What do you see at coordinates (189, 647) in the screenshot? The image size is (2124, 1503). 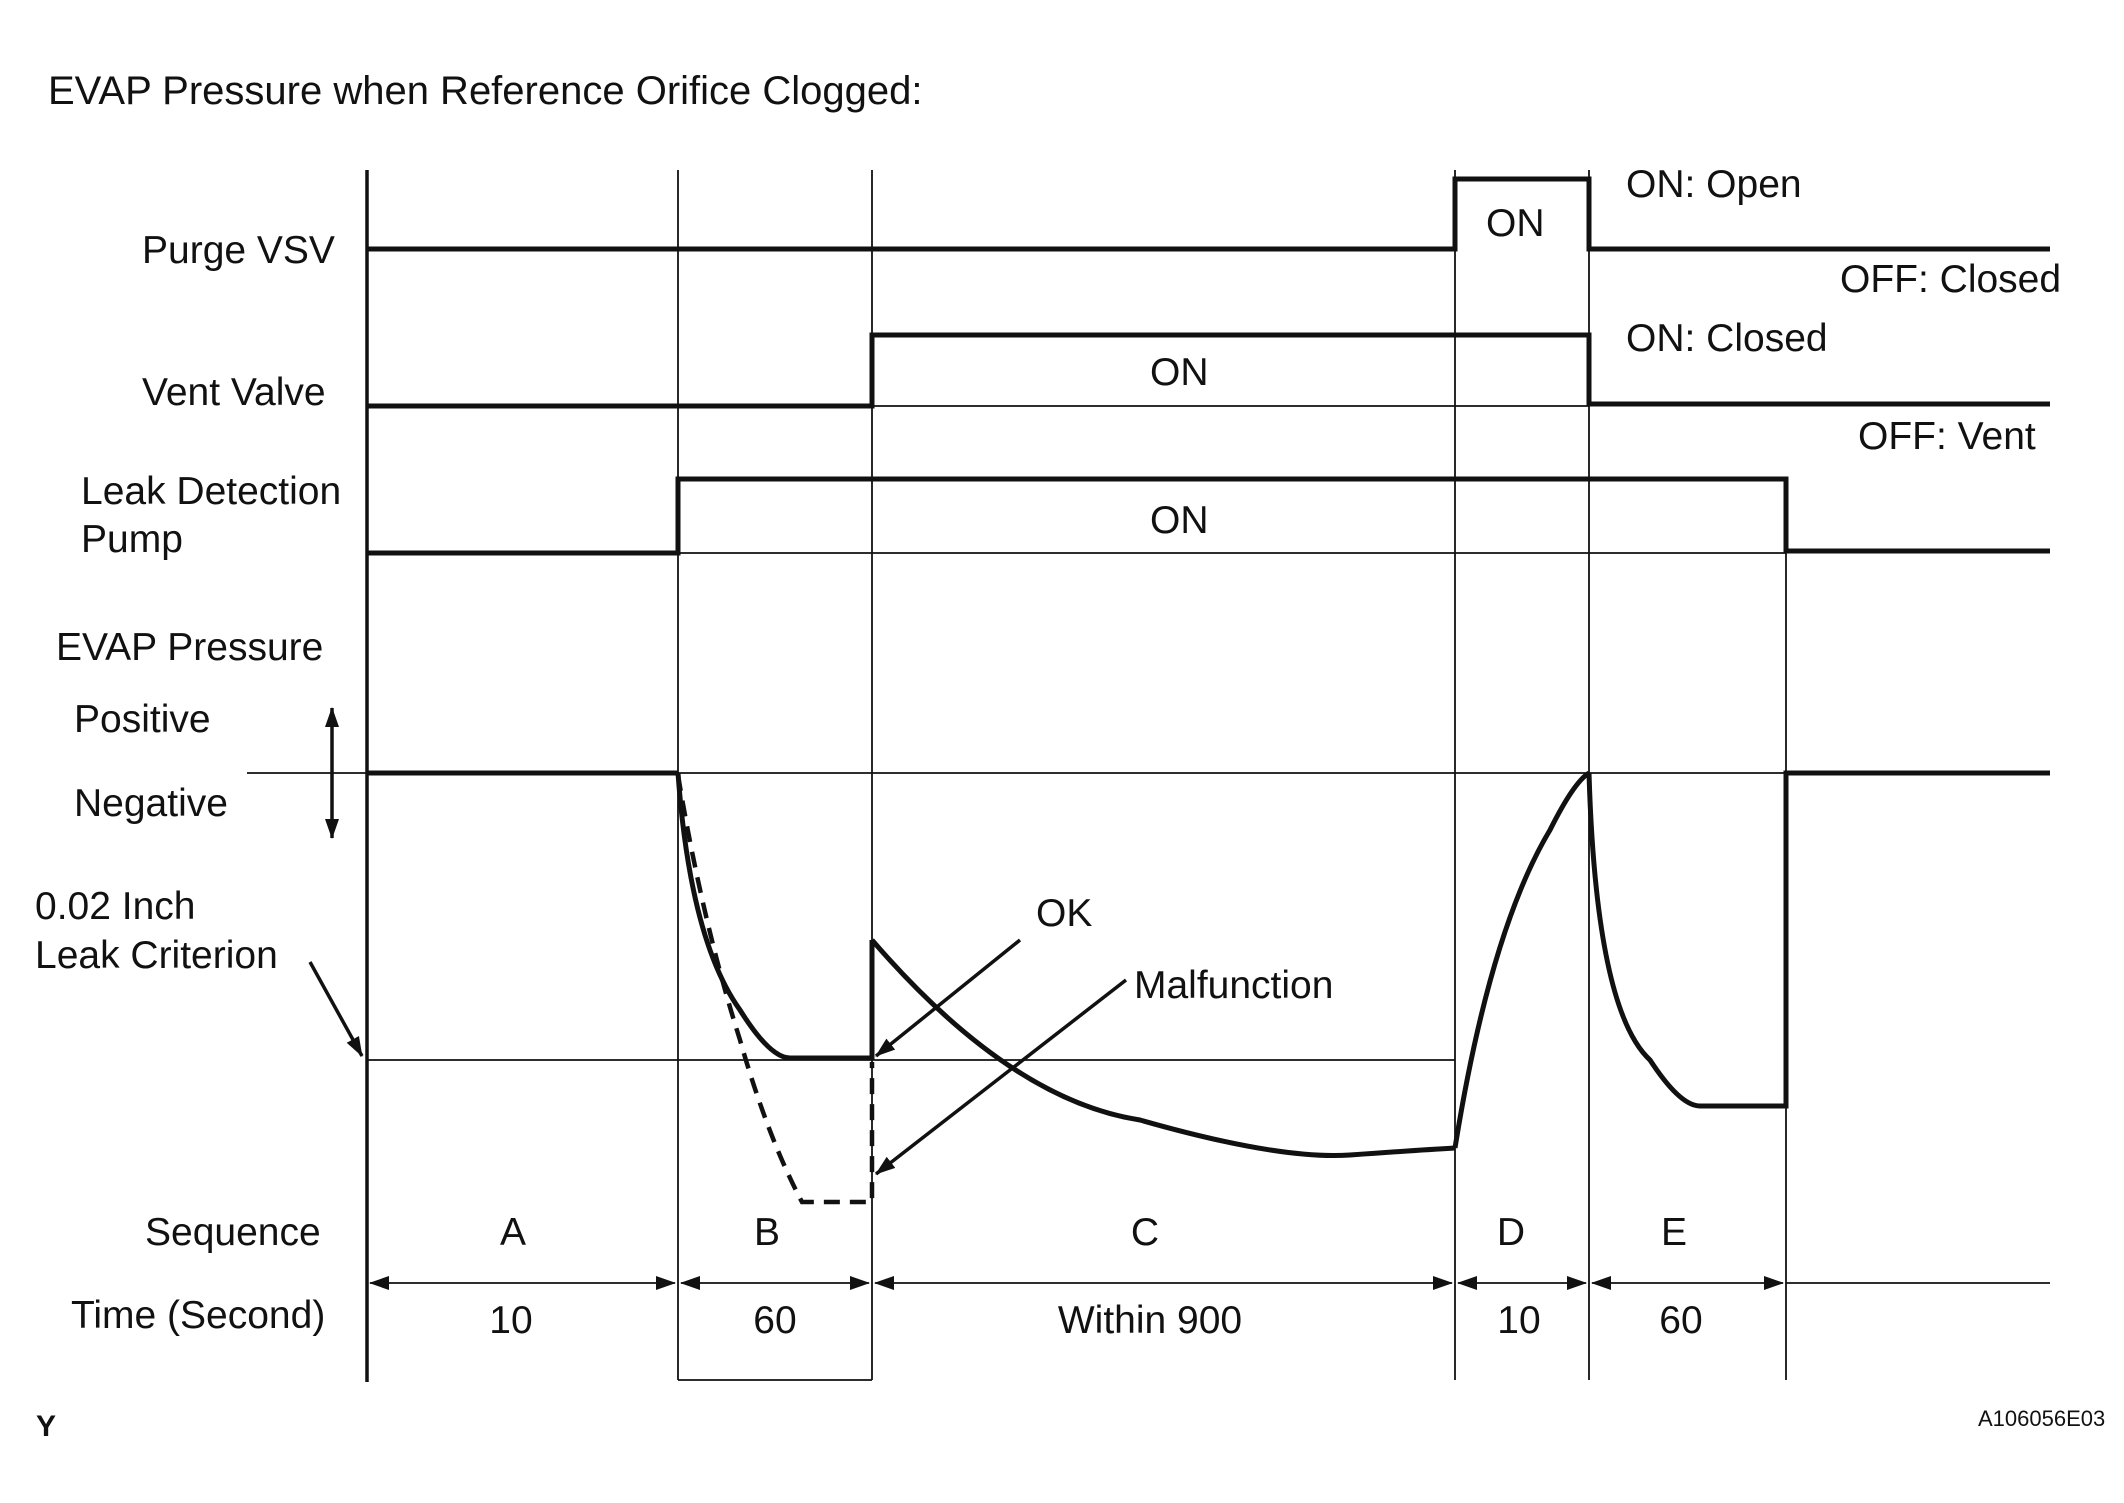 I see `label-evap-pressure: EVAP Pressure` at bounding box center [189, 647].